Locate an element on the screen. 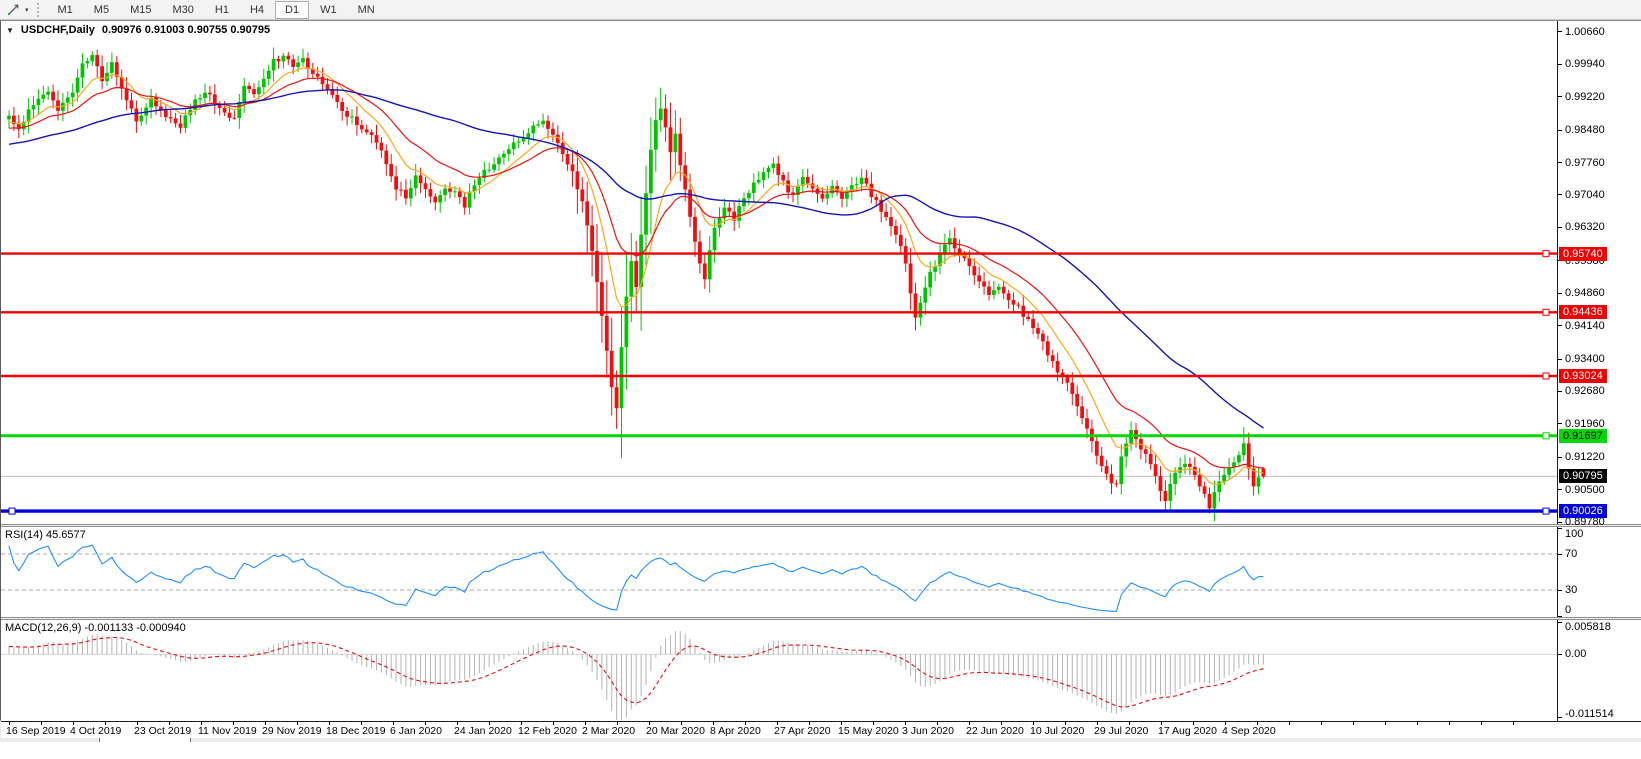  date-label: 12 Feb 2020 is located at coordinates (547, 731).